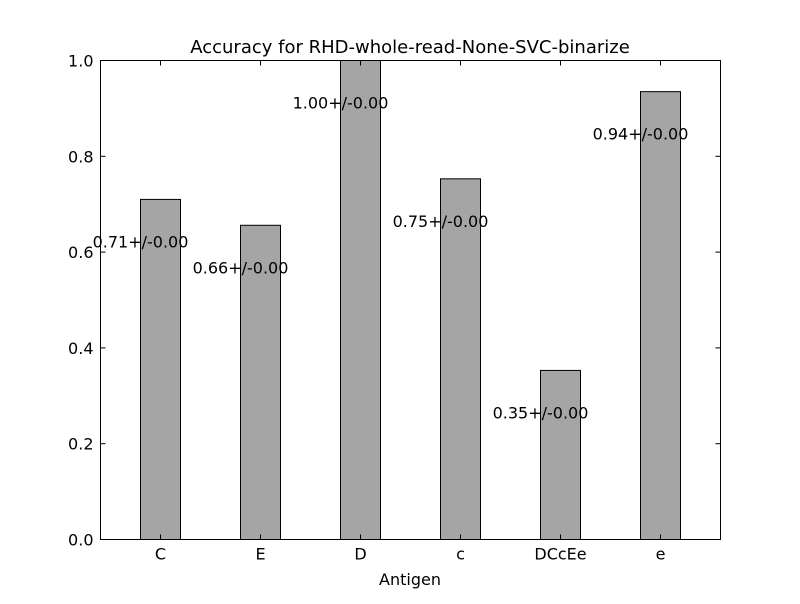 This screenshot has height=604, width=800. What do you see at coordinates (341, 103) in the screenshot?
I see `data-label: 1.00+/-0.00` at bounding box center [341, 103].